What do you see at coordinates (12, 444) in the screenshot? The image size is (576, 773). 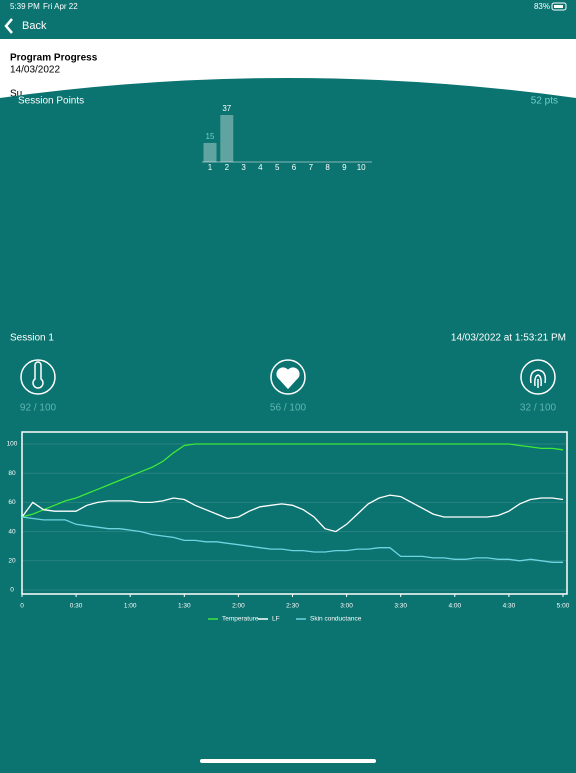 I see `y-tick-label: 100` at bounding box center [12, 444].